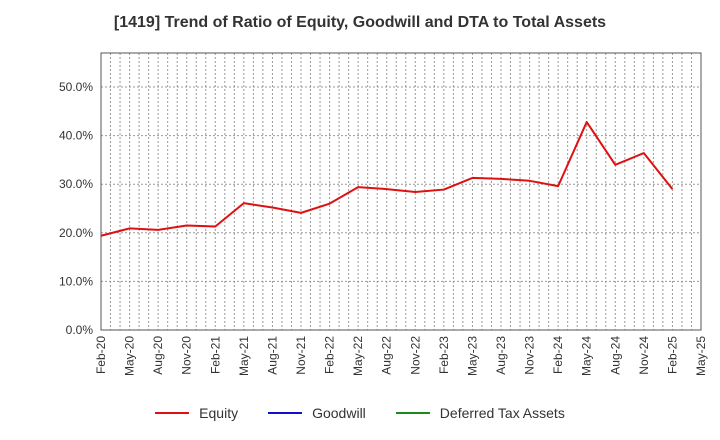 This screenshot has height=440, width=720. Describe the element at coordinates (530, 355) in the screenshot. I see `x-tick-label: Nov-23` at that location.